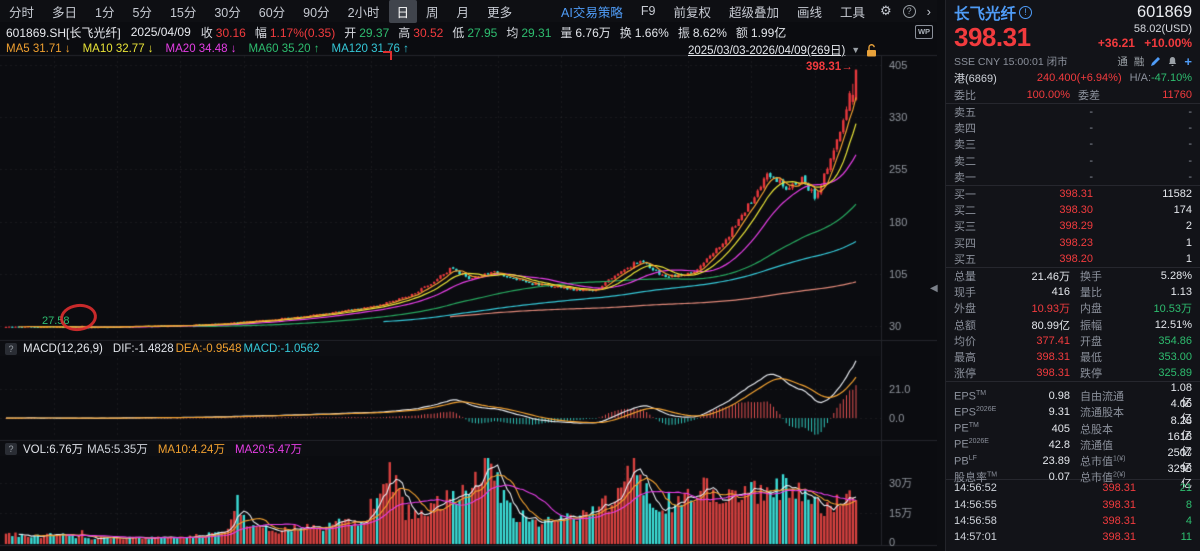 The height and width of the screenshot is (551, 1200). I want to click on time-sales-row: 14:56:55 398.31 8, so click(1073, 505).